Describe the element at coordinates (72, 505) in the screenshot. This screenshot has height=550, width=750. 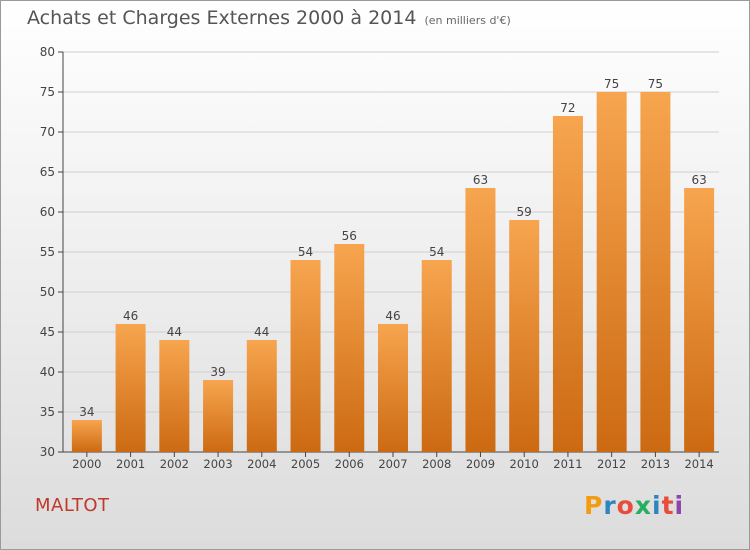
I see `commune-name: MALTOT` at that location.